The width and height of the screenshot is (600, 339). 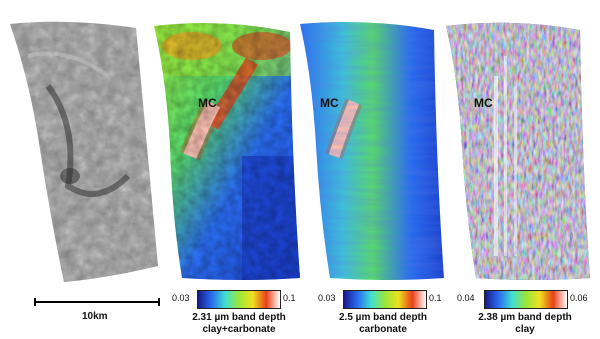 What do you see at coordinates (579, 298) in the screenshot?
I see `colorbar-max: 0.06` at bounding box center [579, 298].